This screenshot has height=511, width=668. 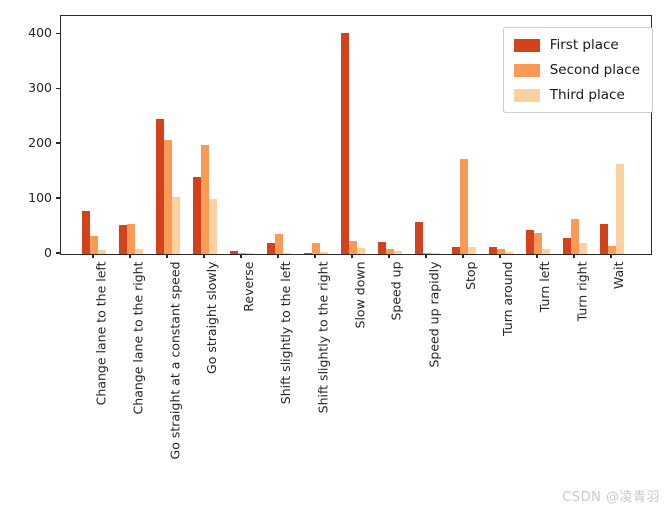 I want to click on legend-label: First place, so click(x=584, y=45).